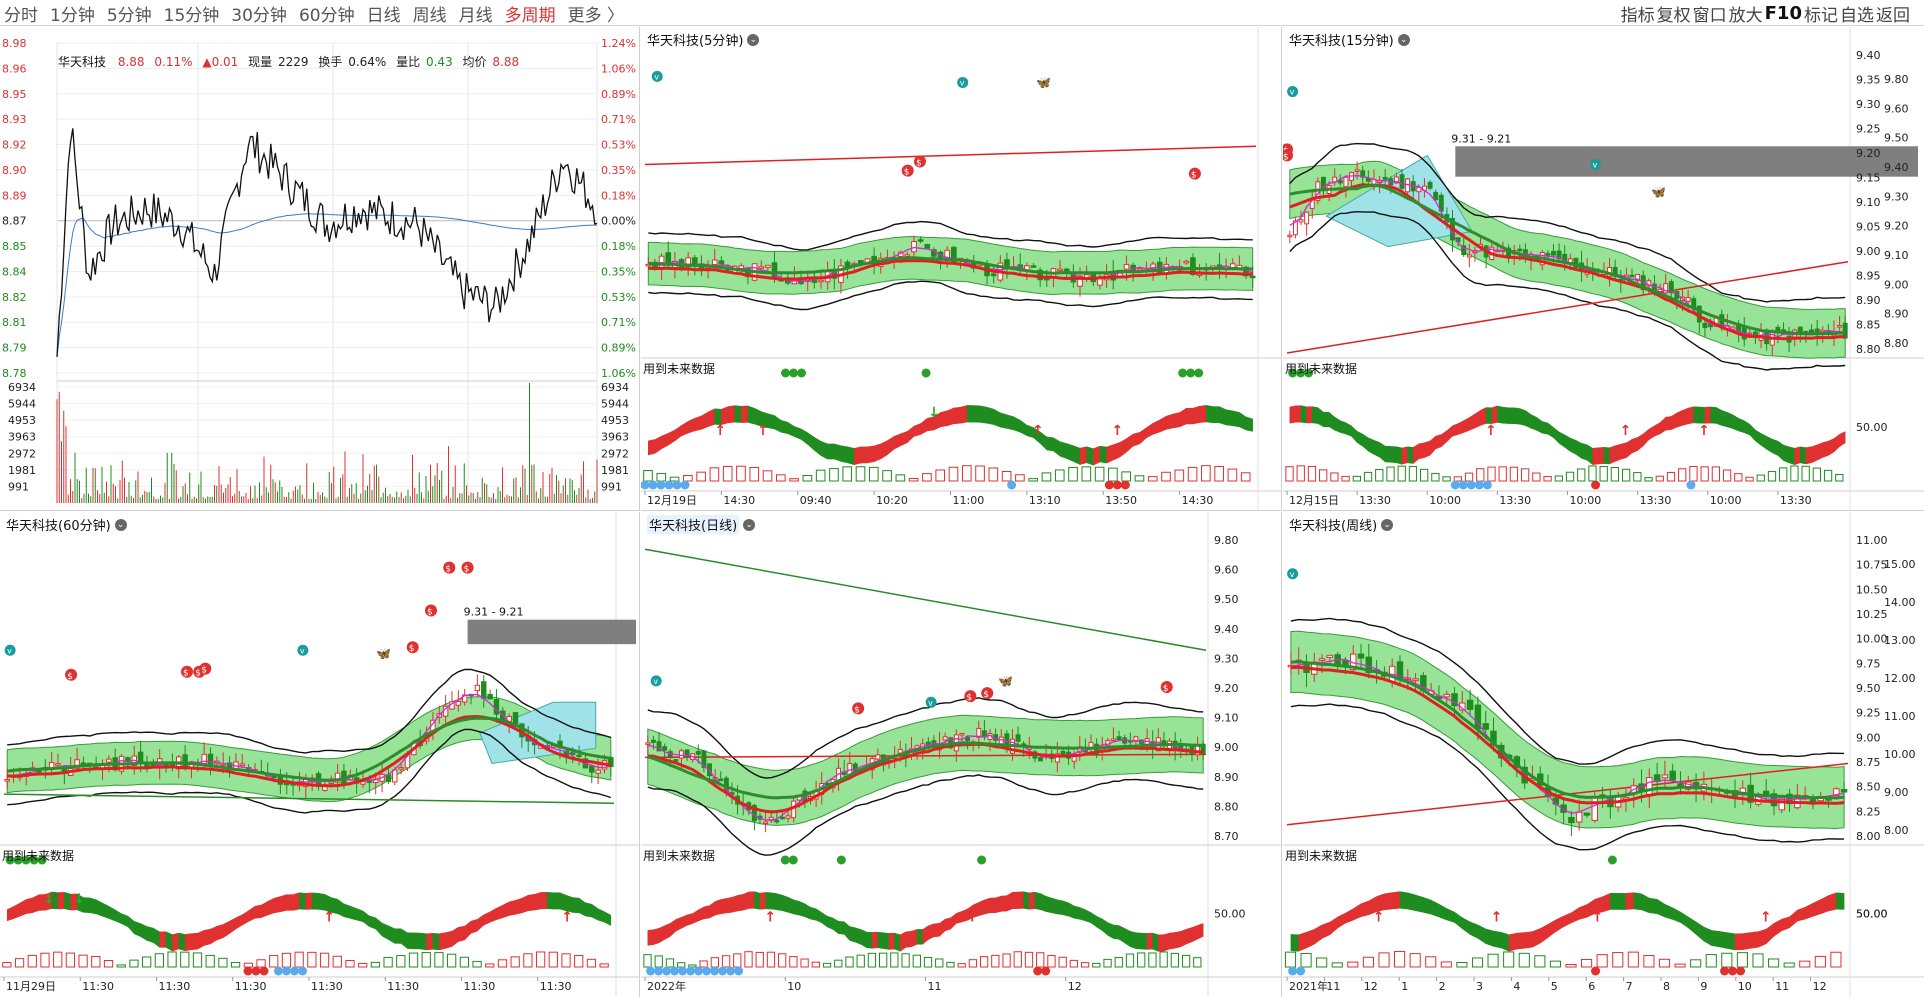 The width and height of the screenshot is (1924, 997). What do you see at coordinates (38, 856) in the screenshot?
I see `future-data-label: 用到未来数据` at bounding box center [38, 856].